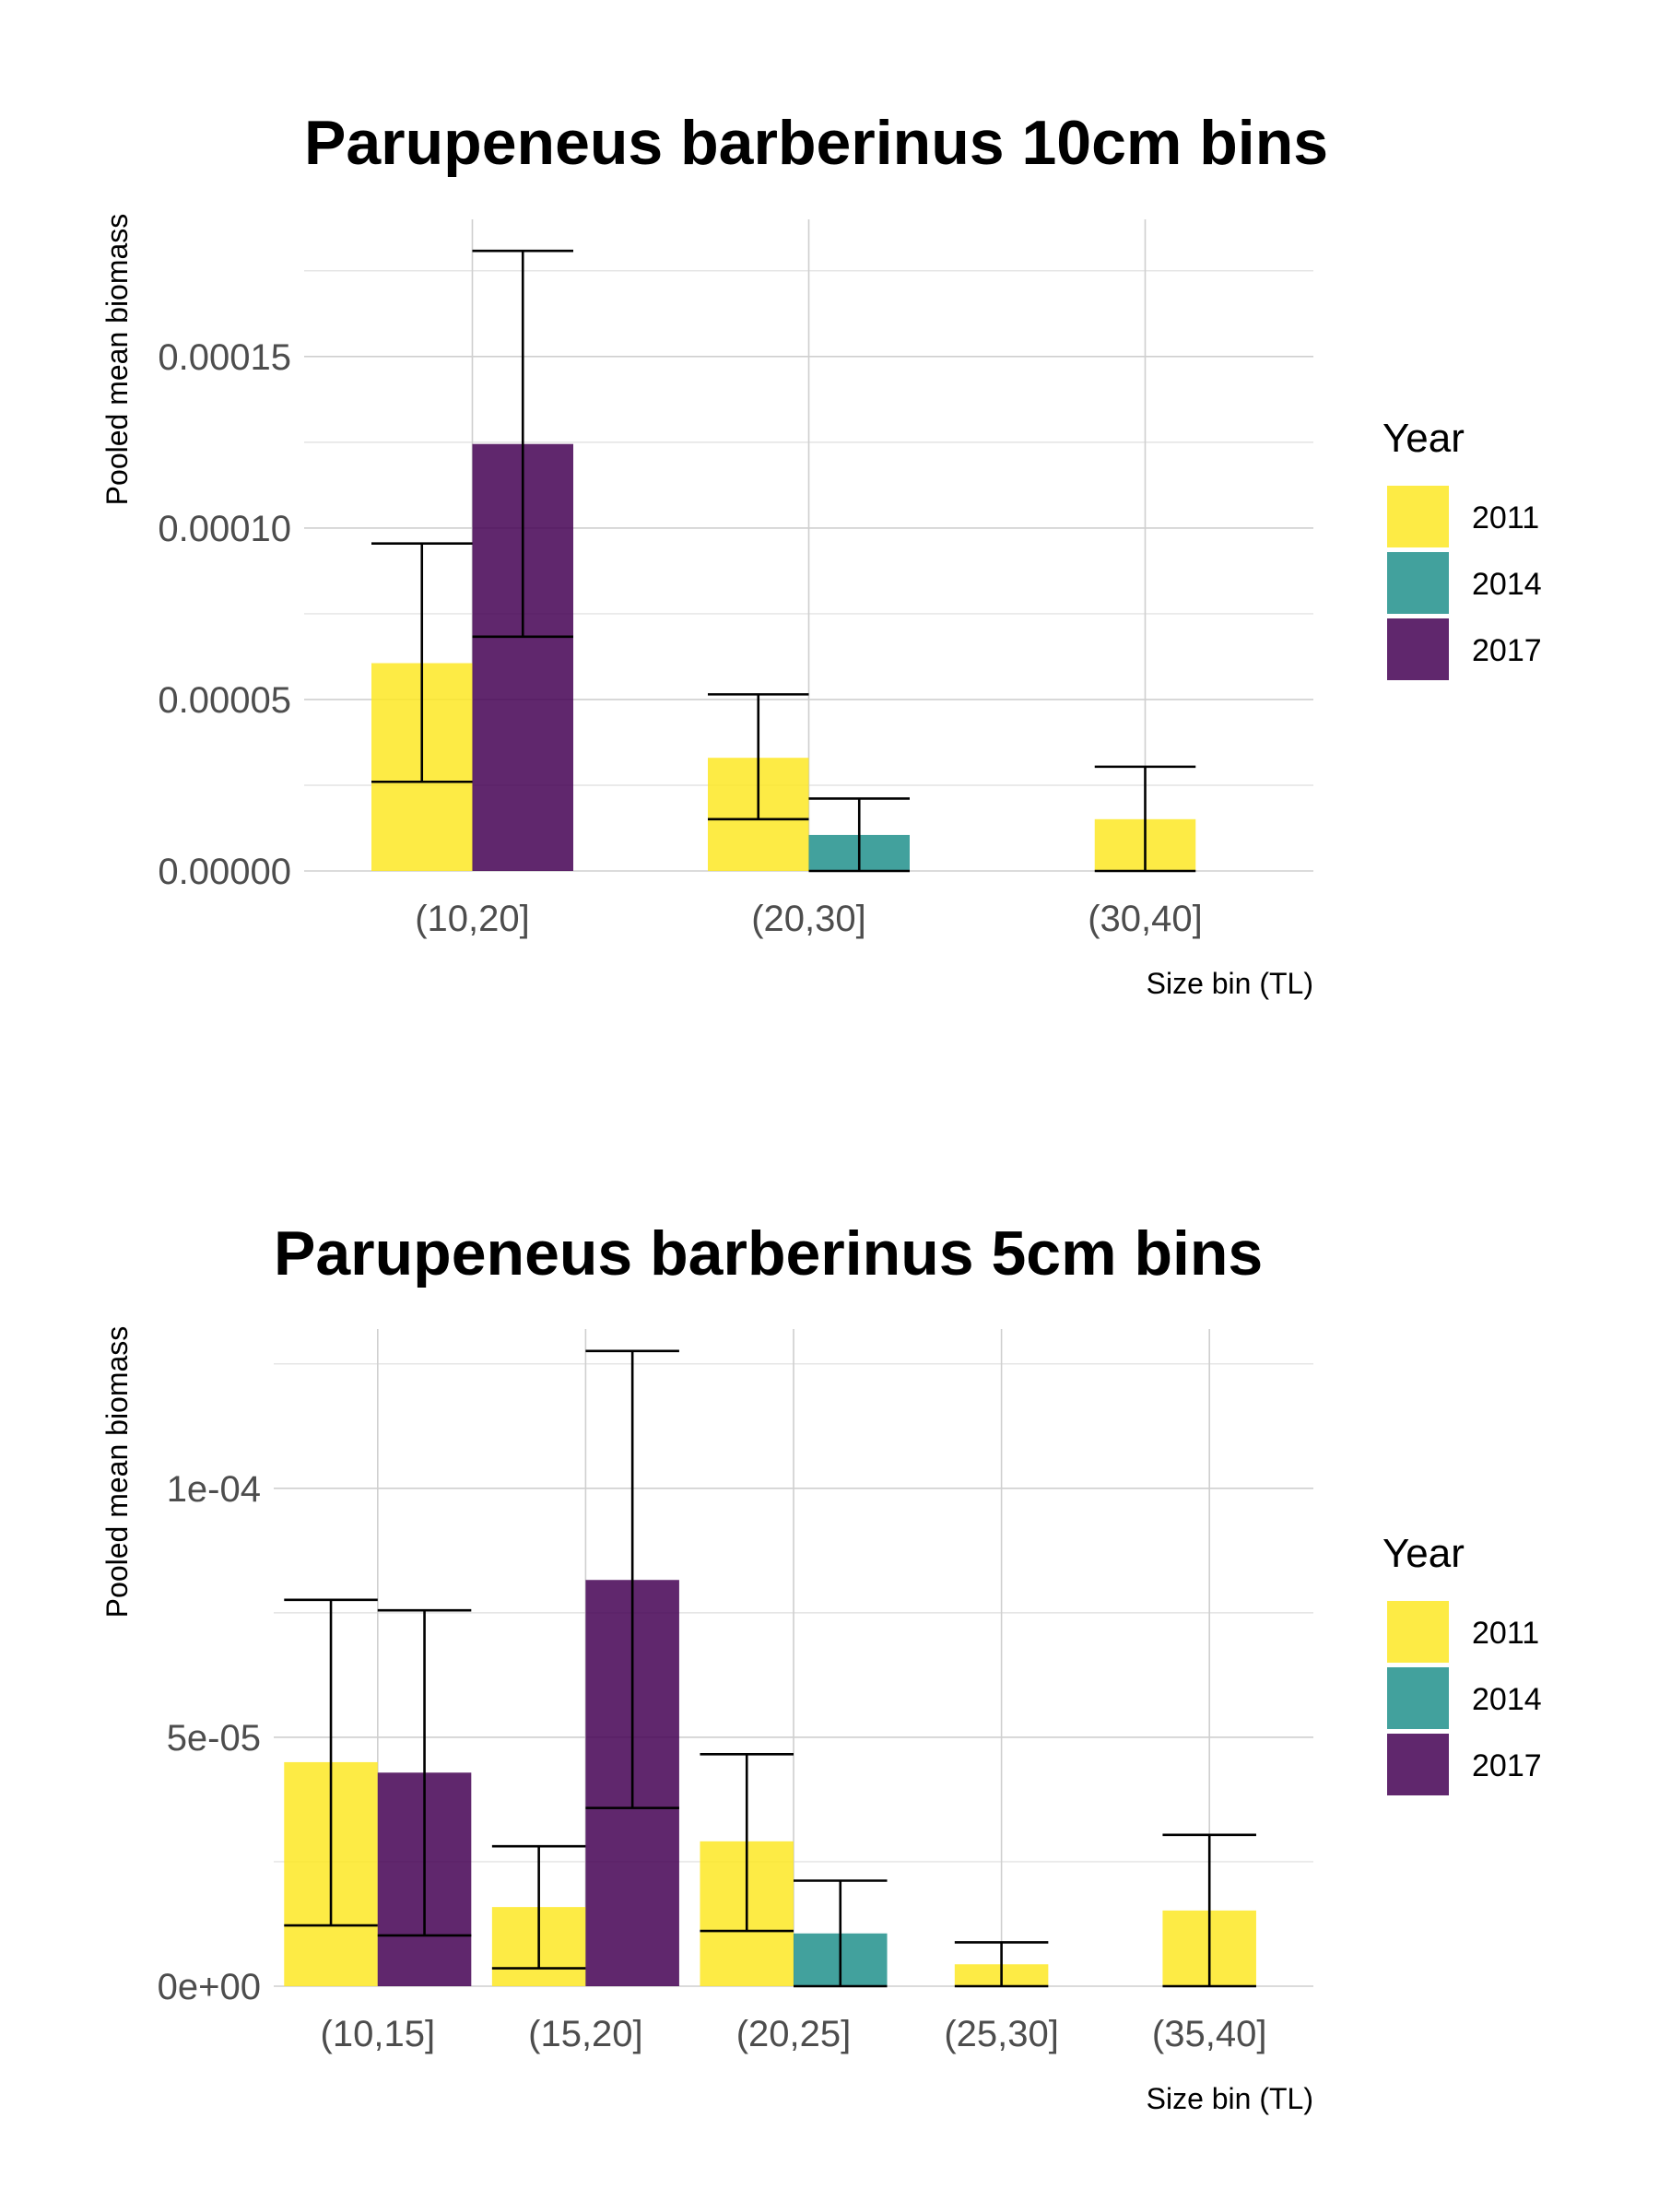  What do you see at coordinates (794, 2034) in the screenshot?
I see `x-tick-label: (20,25]` at bounding box center [794, 2034].